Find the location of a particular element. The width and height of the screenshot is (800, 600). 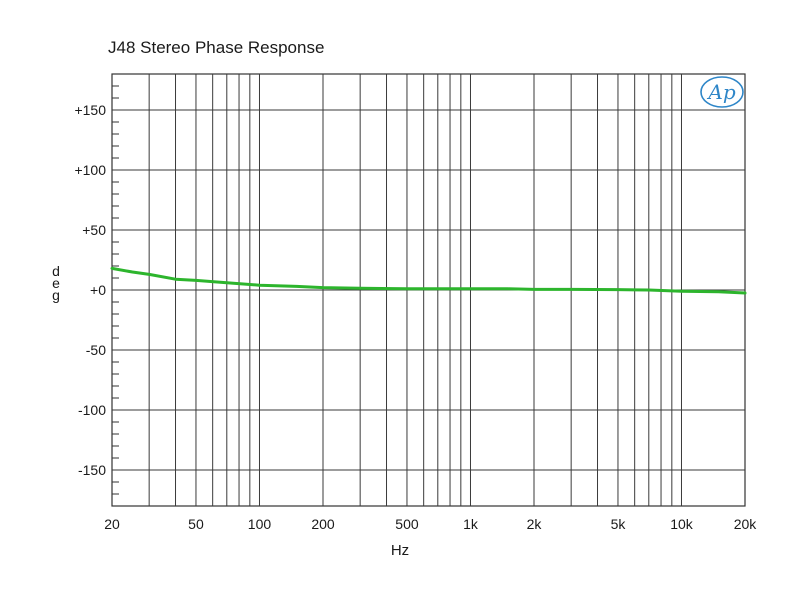

x-tick-label: 10k is located at coordinates (682, 524).